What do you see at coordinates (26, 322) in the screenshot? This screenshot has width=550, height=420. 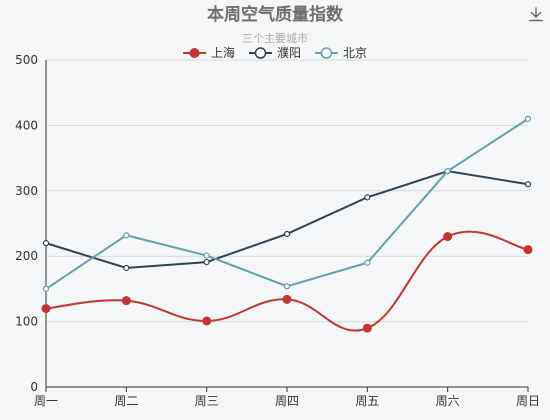 I see `y-tick-label: 100` at bounding box center [26, 322].